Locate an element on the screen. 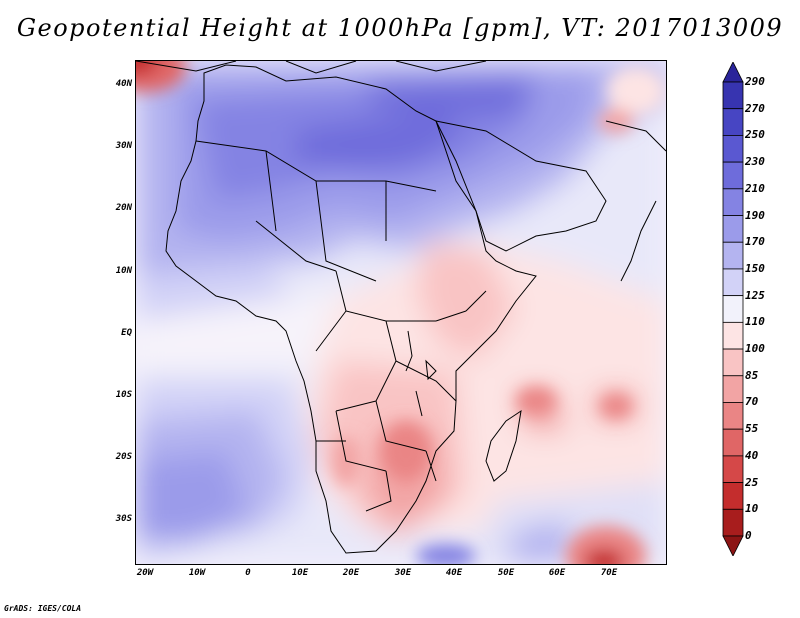 Image resolution: width=800 pixels, height=618 pixels. colorbar-label: 150 is located at coordinates (755, 268).